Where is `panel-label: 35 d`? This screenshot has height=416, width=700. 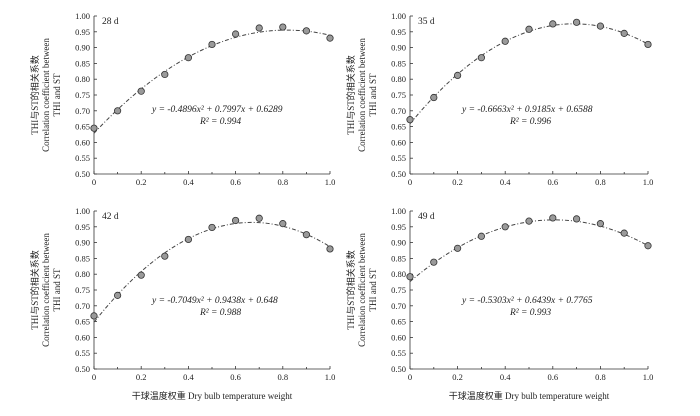 panel-label: 35 d is located at coordinates (426, 22).